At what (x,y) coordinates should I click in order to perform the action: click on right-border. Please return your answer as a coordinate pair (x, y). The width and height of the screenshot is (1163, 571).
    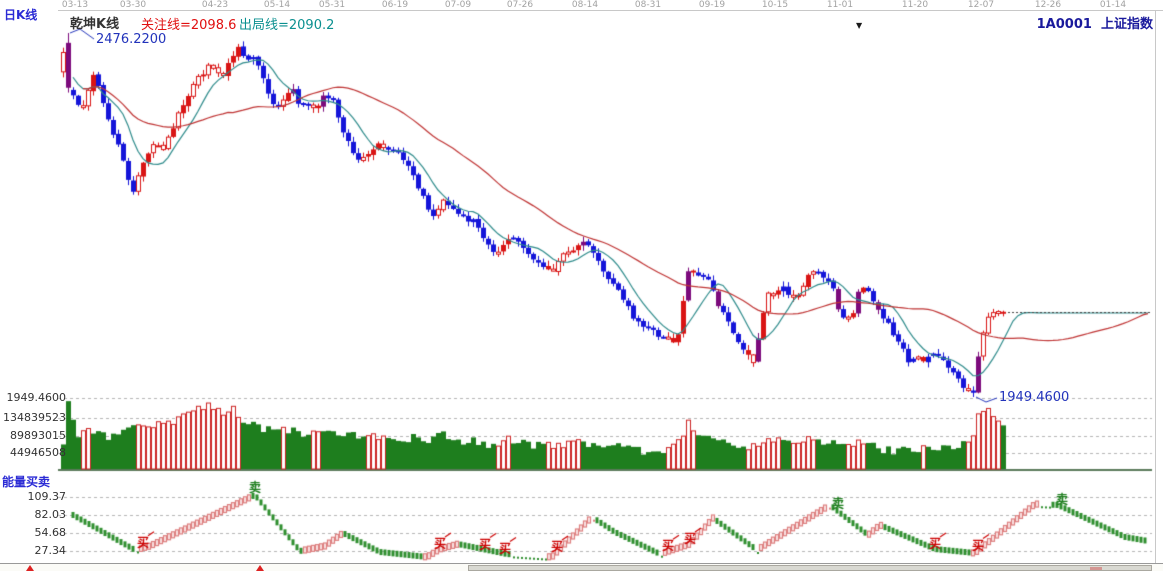
    Looking at the image, I should click on (1155, 286).